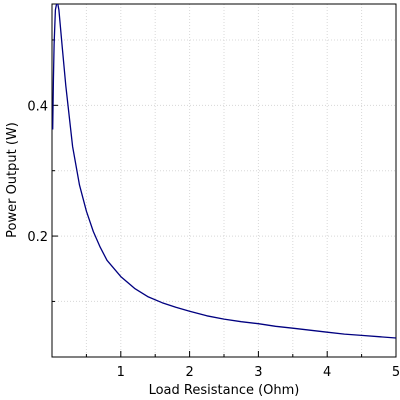  I want to click on y-tick-label: 0.4, so click(37, 106).